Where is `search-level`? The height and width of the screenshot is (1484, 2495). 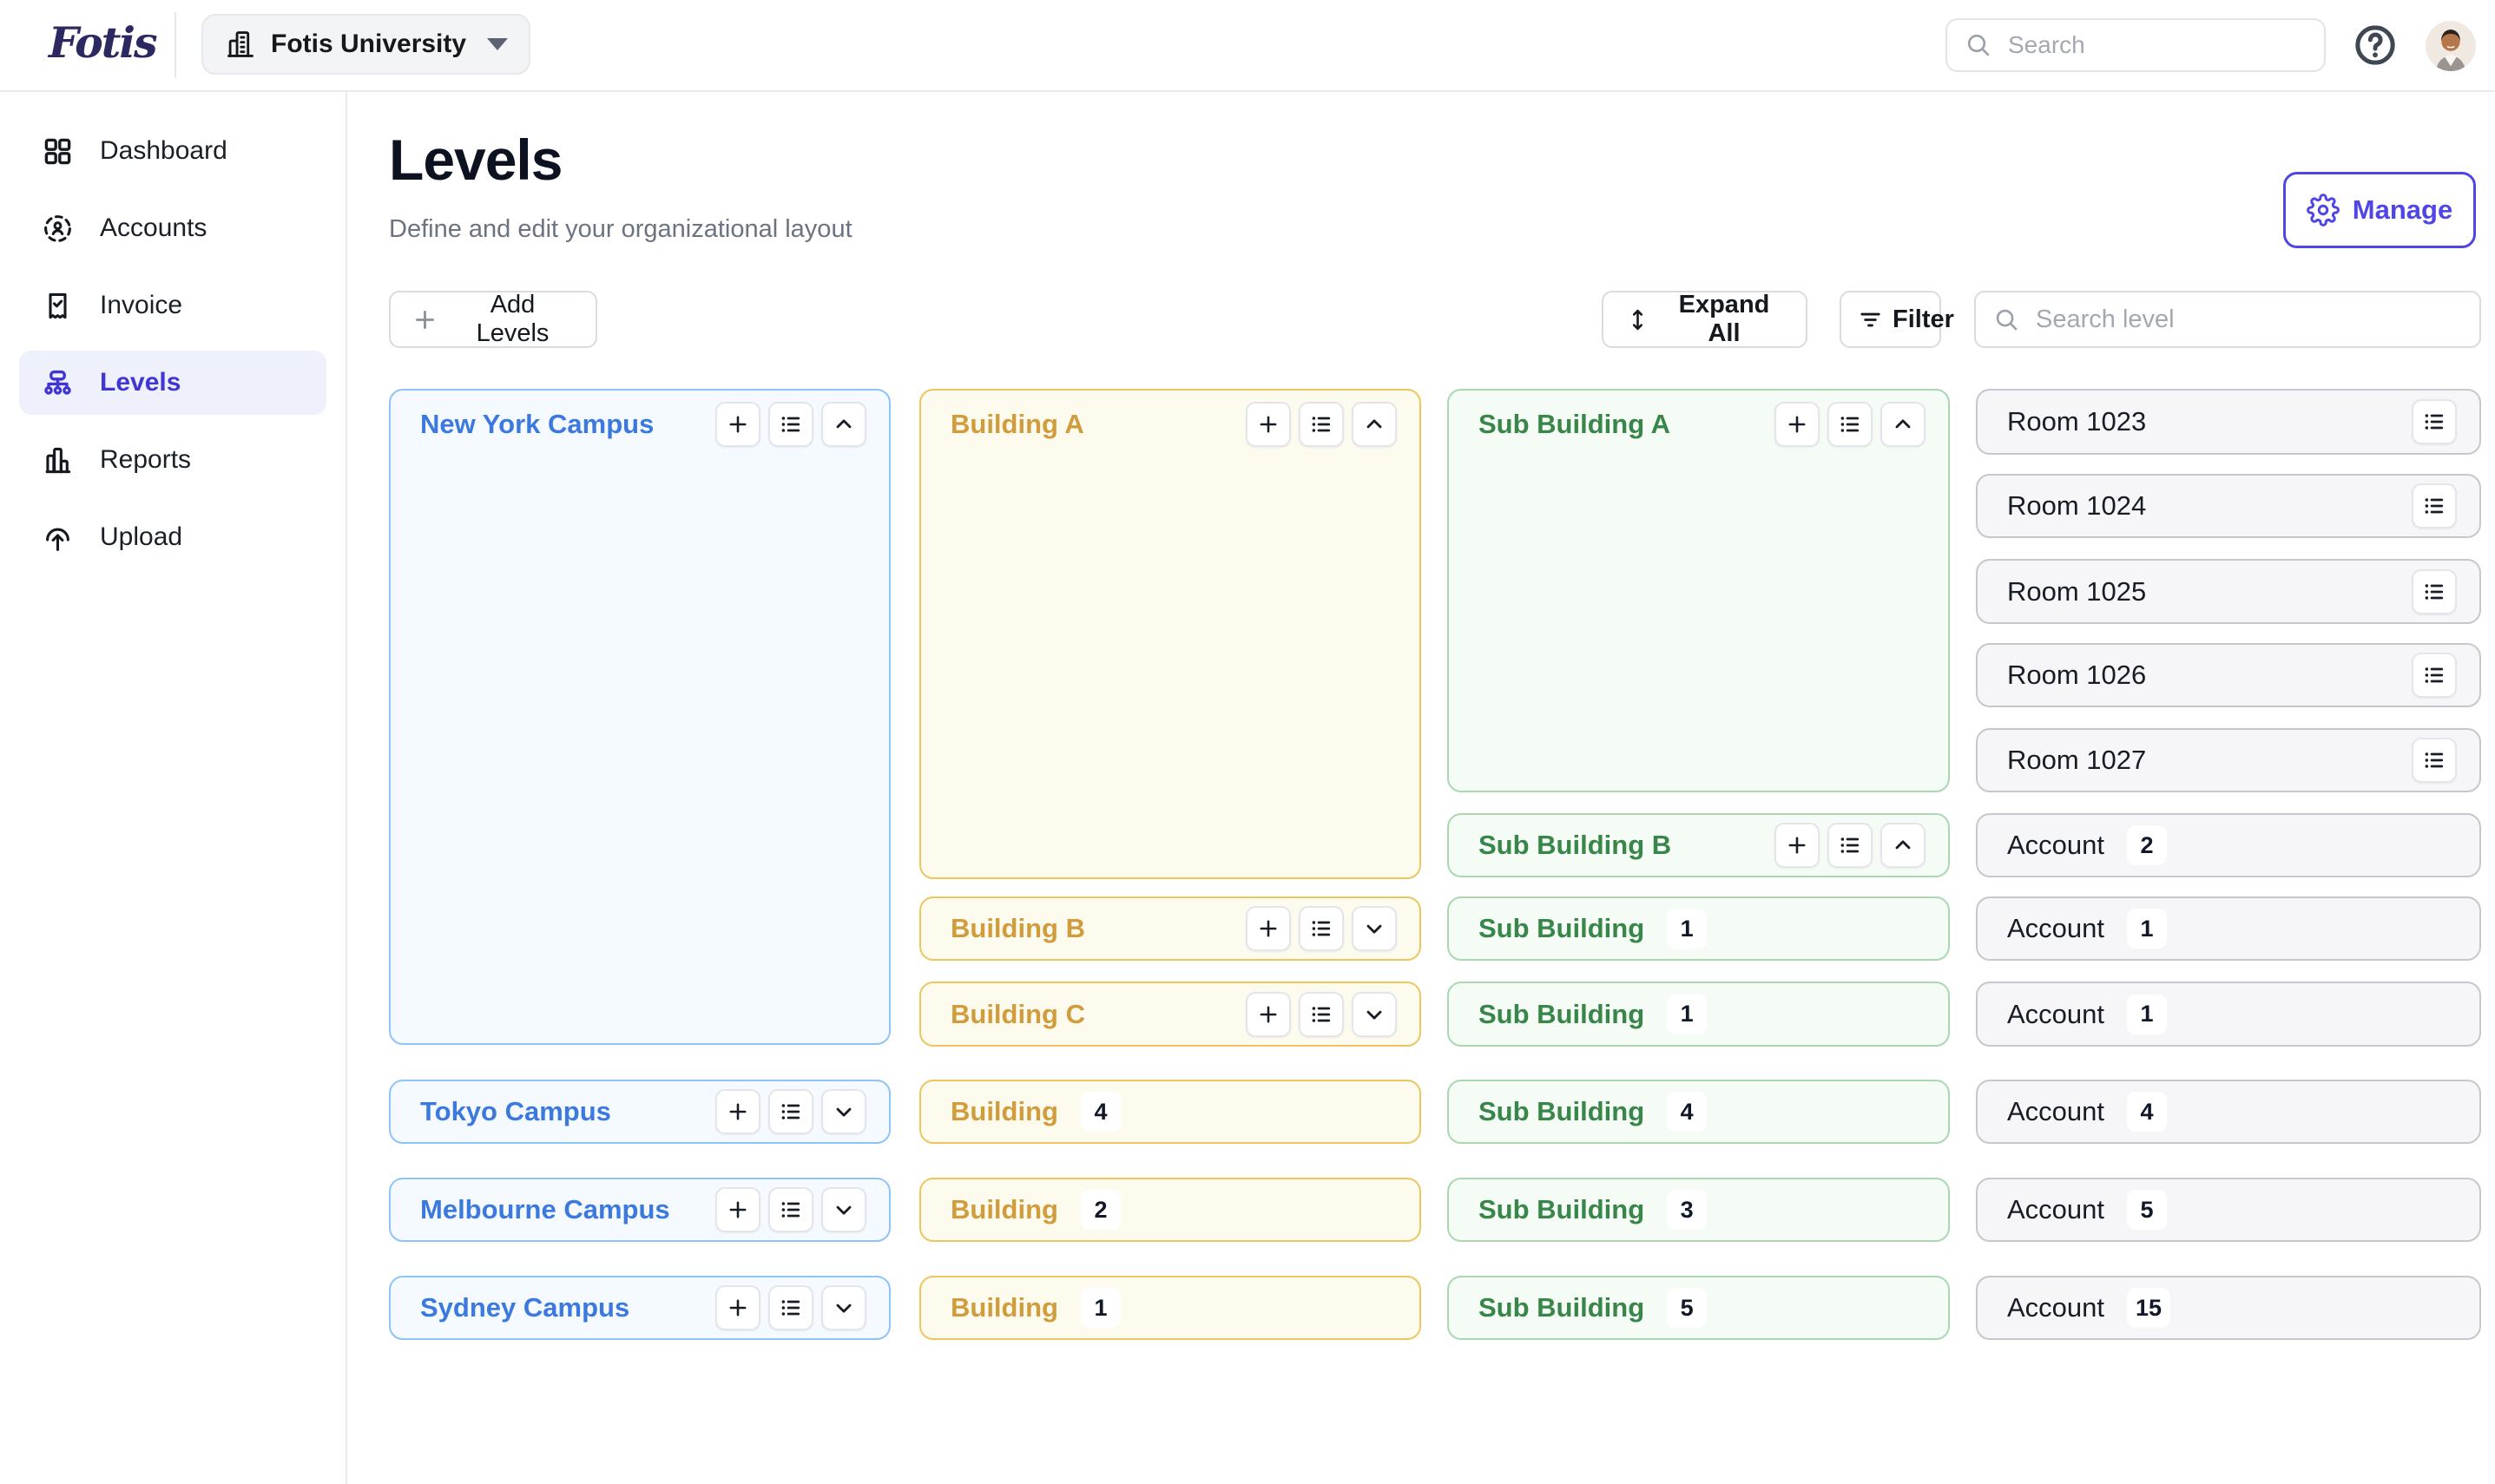 search-level is located at coordinates (2227, 319).